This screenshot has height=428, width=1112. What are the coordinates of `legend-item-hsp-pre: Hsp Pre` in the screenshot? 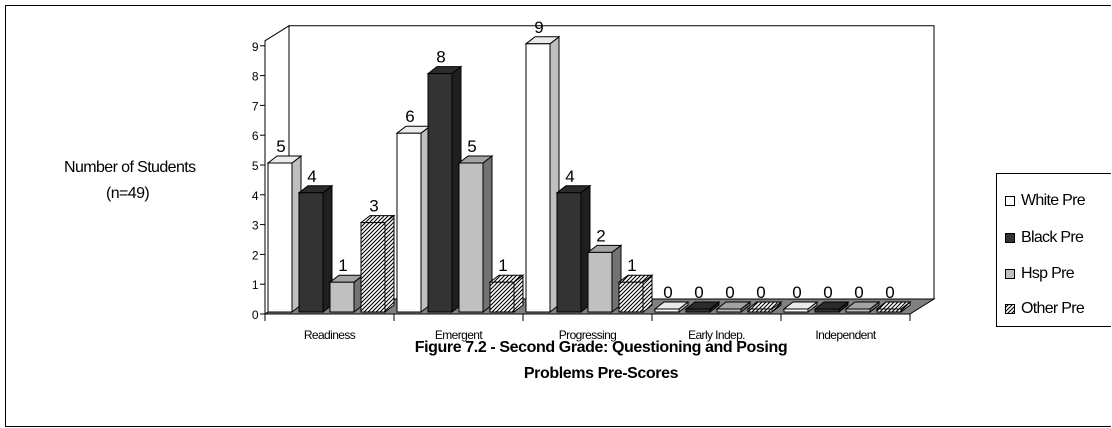 It's located at (1040, 274).